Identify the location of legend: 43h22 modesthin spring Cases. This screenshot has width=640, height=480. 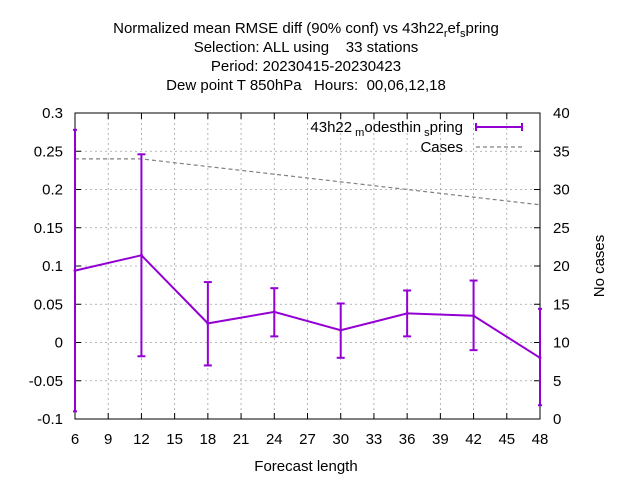
(416, 137).